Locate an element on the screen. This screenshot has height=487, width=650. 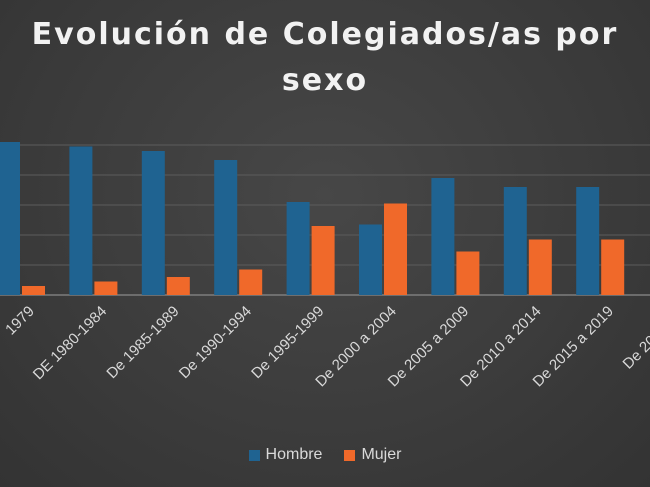
legend-swatch-hombre is located at coordinates (254, 455).